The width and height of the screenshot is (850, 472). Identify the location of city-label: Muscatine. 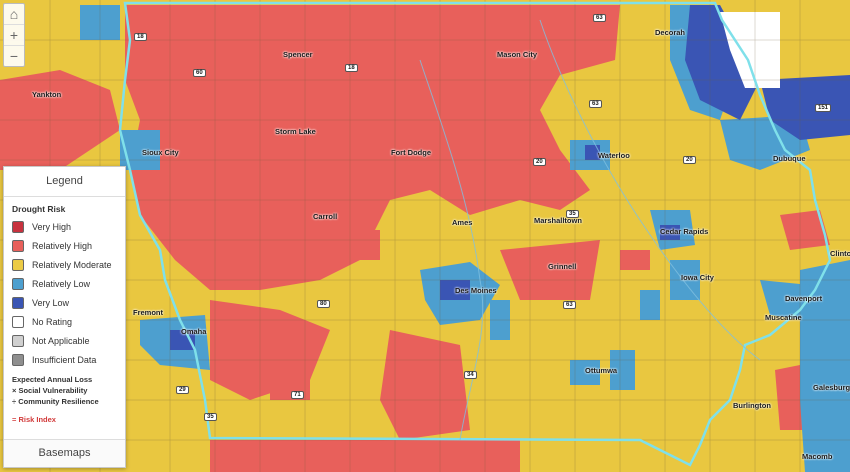
(783, 317).